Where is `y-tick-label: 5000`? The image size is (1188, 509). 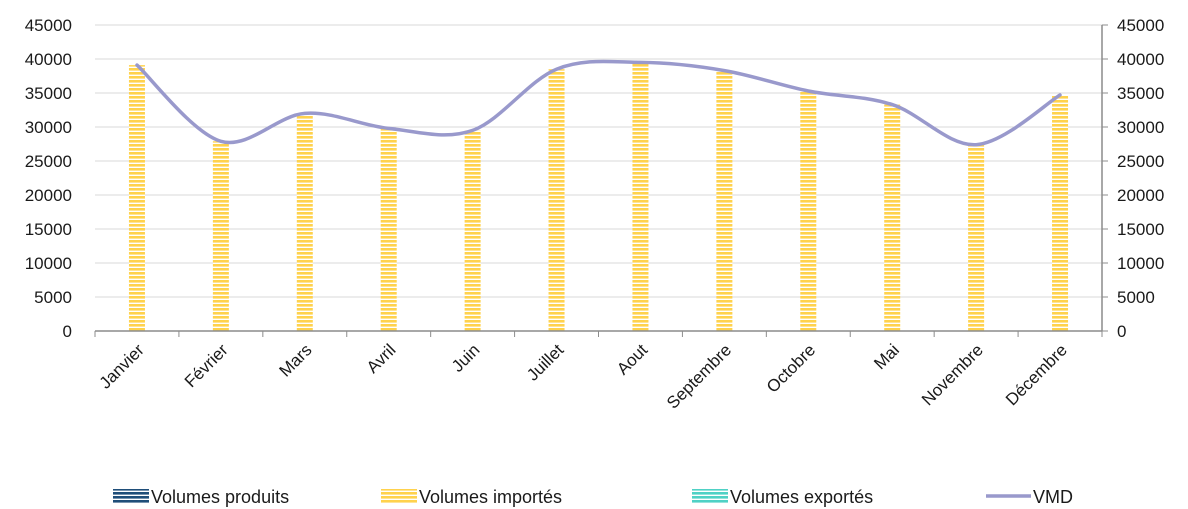 y-tick-label: 5000 is located at coordinates (53, 297).